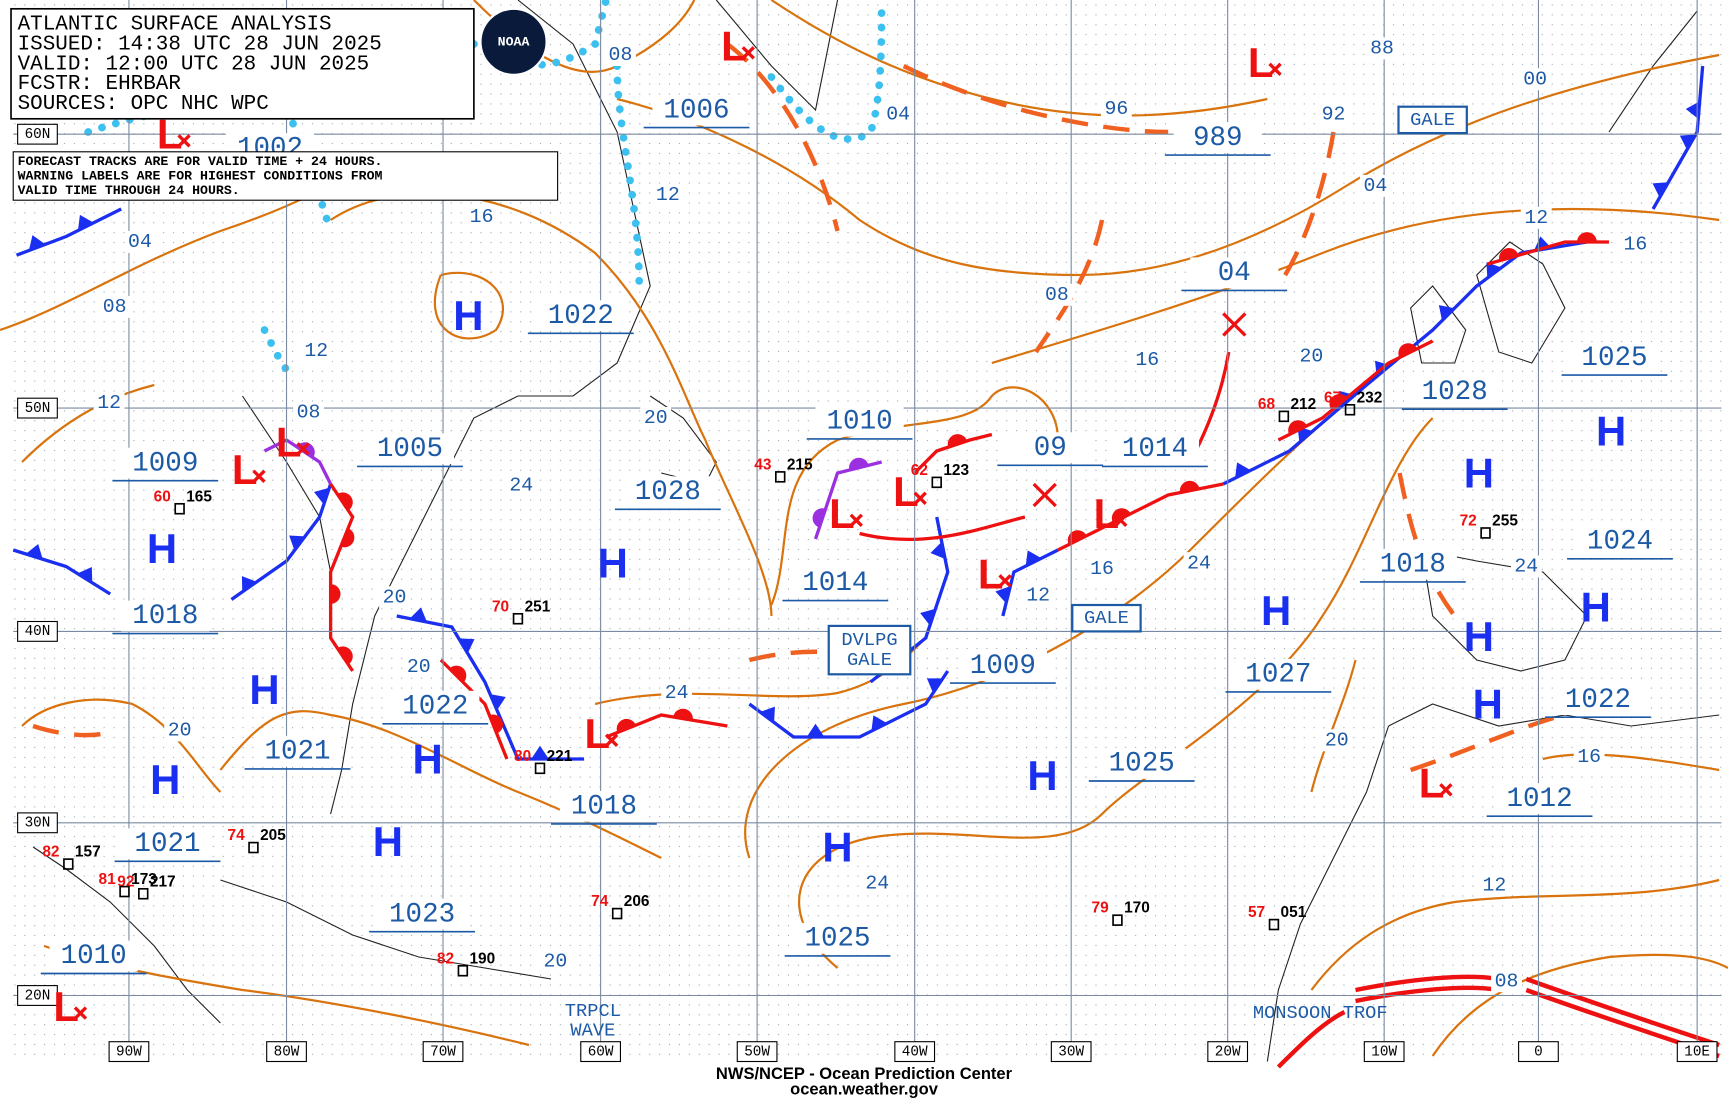 This screenshot has height=1100, width=1728. Describe the element at coordinates (1234, 324) in the screenshot. I see `forecast-x` at that location.